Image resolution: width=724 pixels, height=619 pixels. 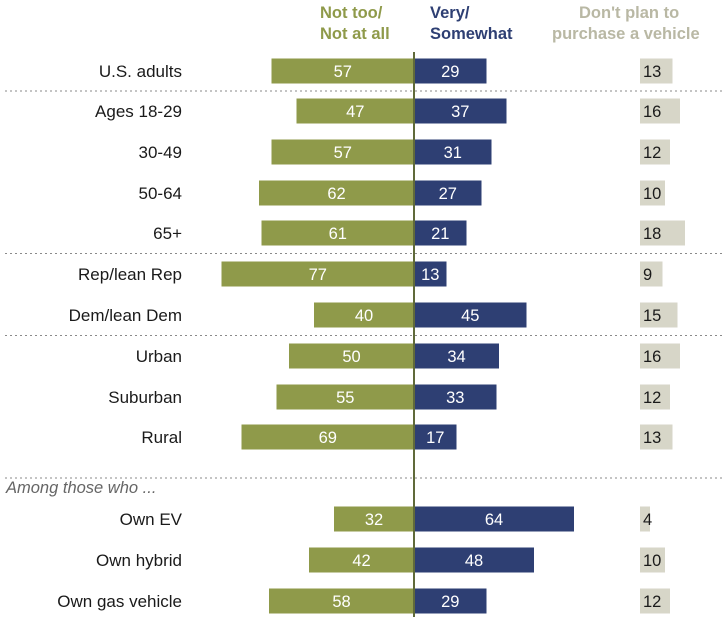 I want to click on data-label-very-somewhat: 31, so click(x=453, y=153).